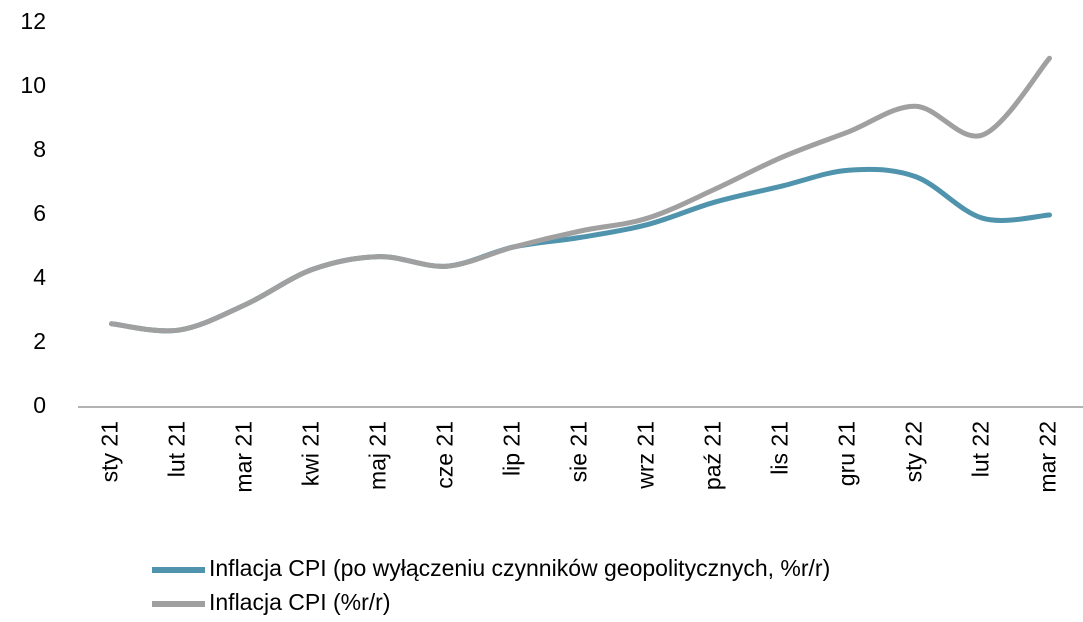  Describe the element at coordinates (780, 448) in the screenshot. I see `x-tick-label: lis 21` at that location.